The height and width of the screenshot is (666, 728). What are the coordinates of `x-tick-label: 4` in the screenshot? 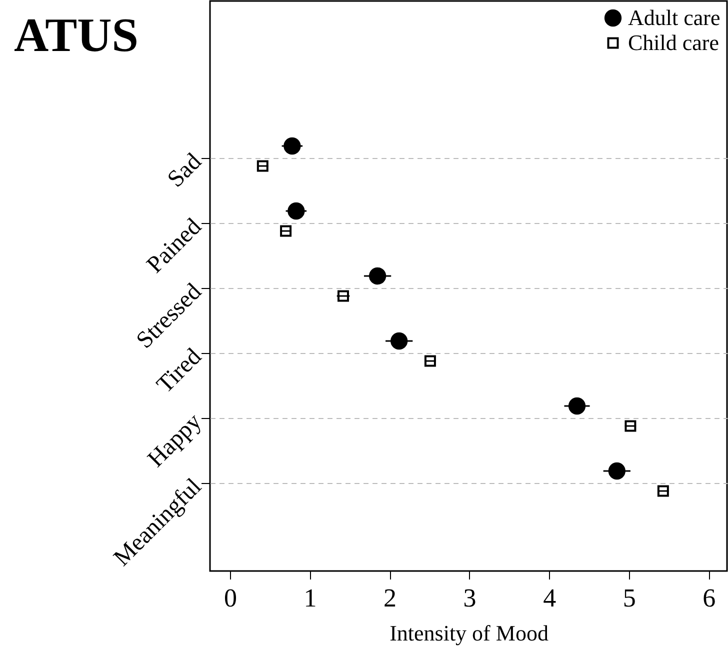 It's located at (549, 598).